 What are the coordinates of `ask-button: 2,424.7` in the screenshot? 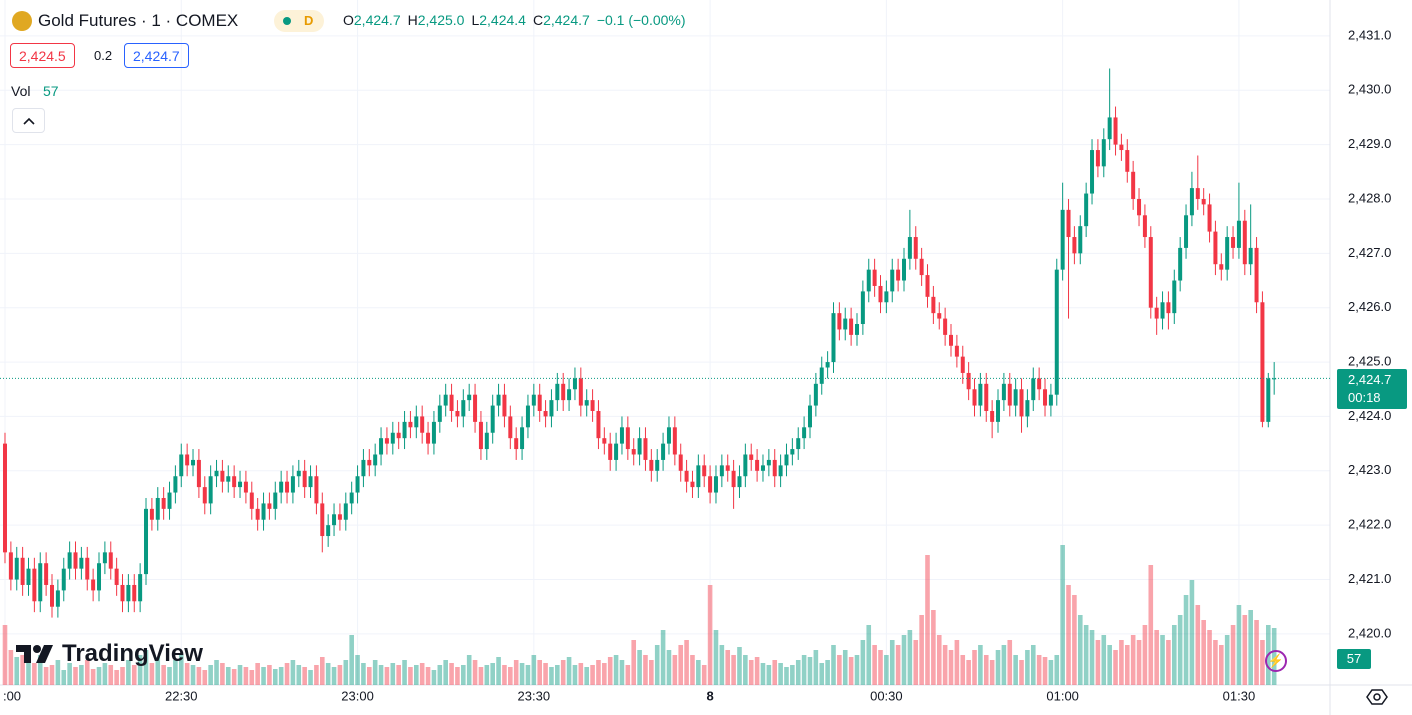 It's located at (156, 55).